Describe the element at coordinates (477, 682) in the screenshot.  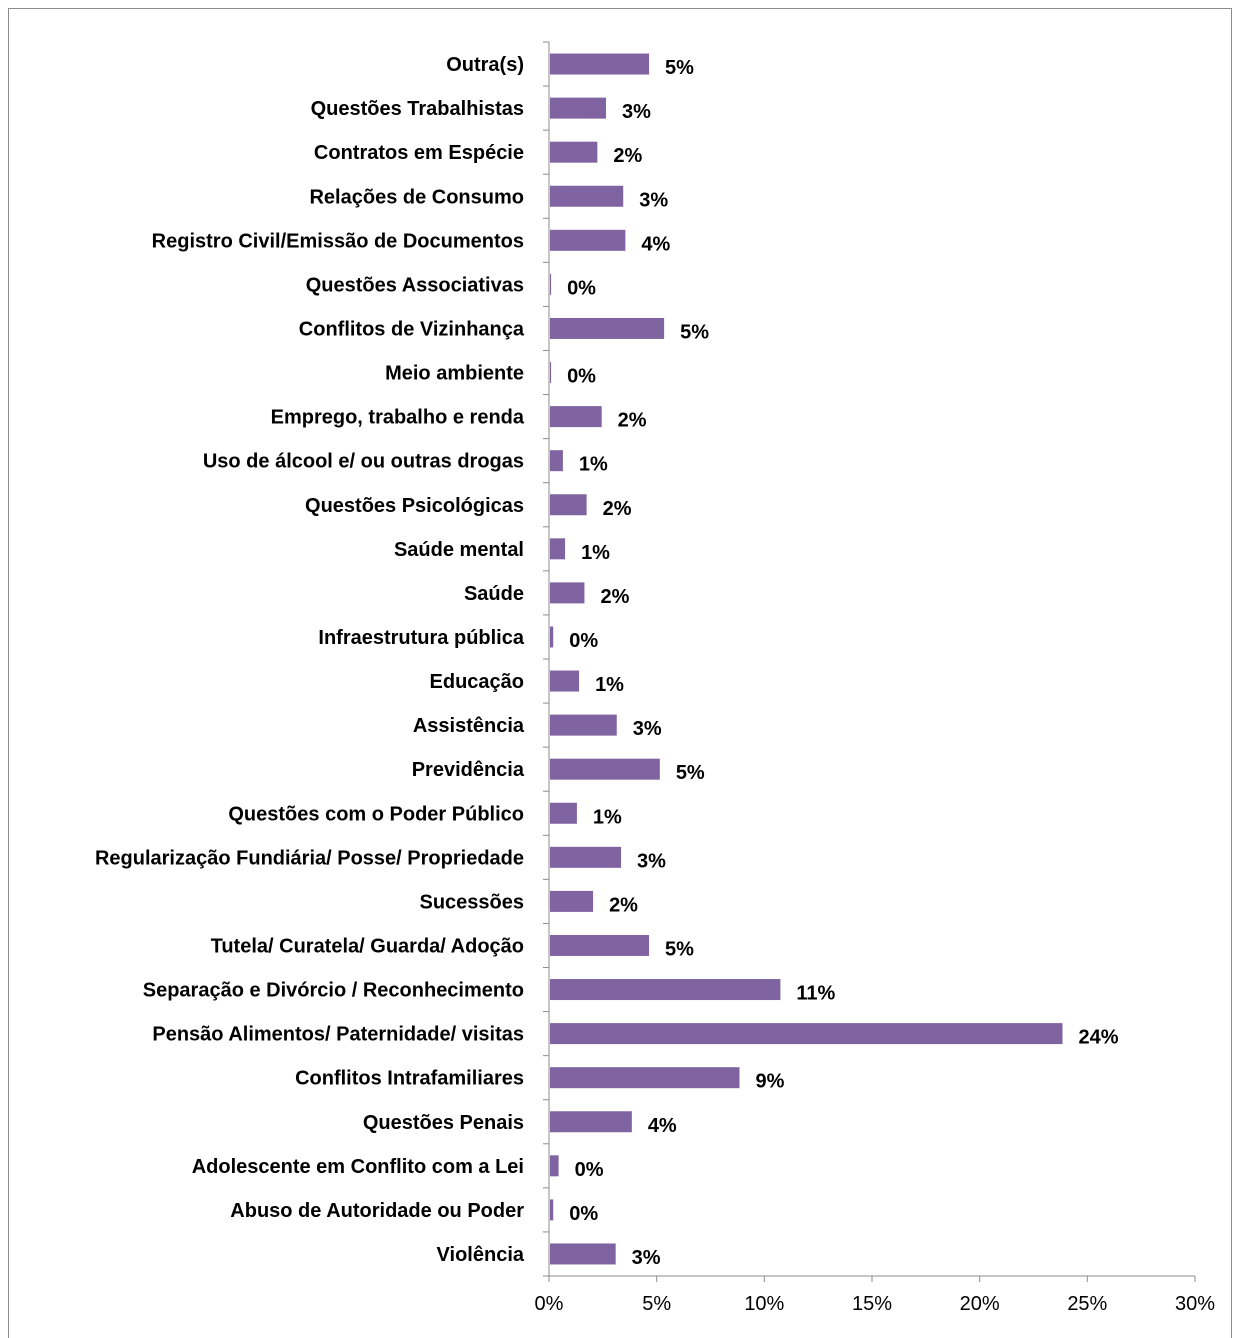
I see `category-label: Educação` at that location.